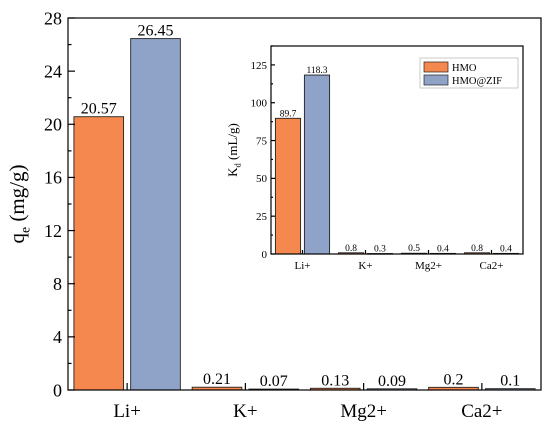 The height and width of the screenshot is (428, 550). What do you see at coordinates (262, 141) in the screenshot?
I see `y-tick-label: 75` at bounding box center [262, 141].